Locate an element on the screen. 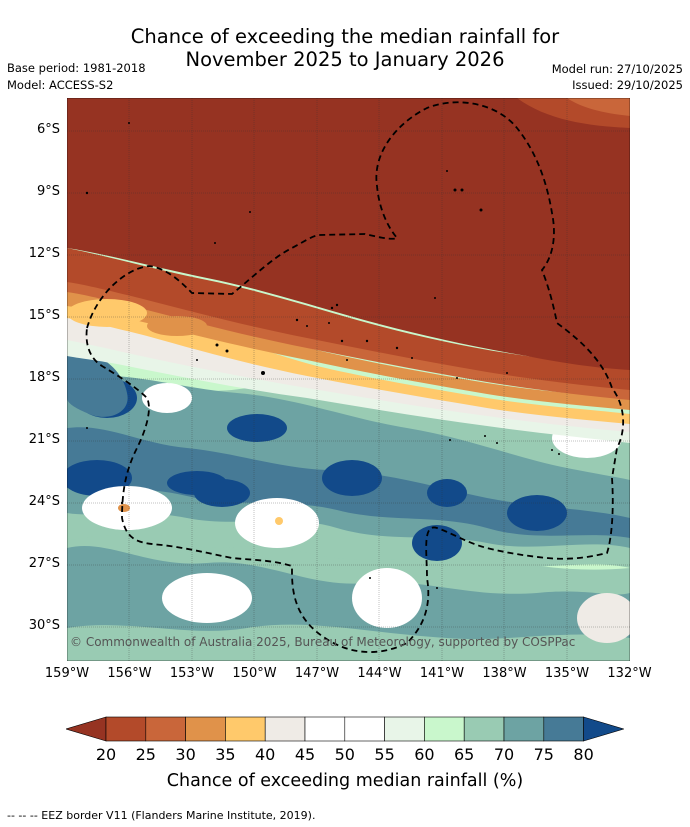  colorbar-title: Chance of exceeding median rainfall (%) is located at coordinates (345, 781).